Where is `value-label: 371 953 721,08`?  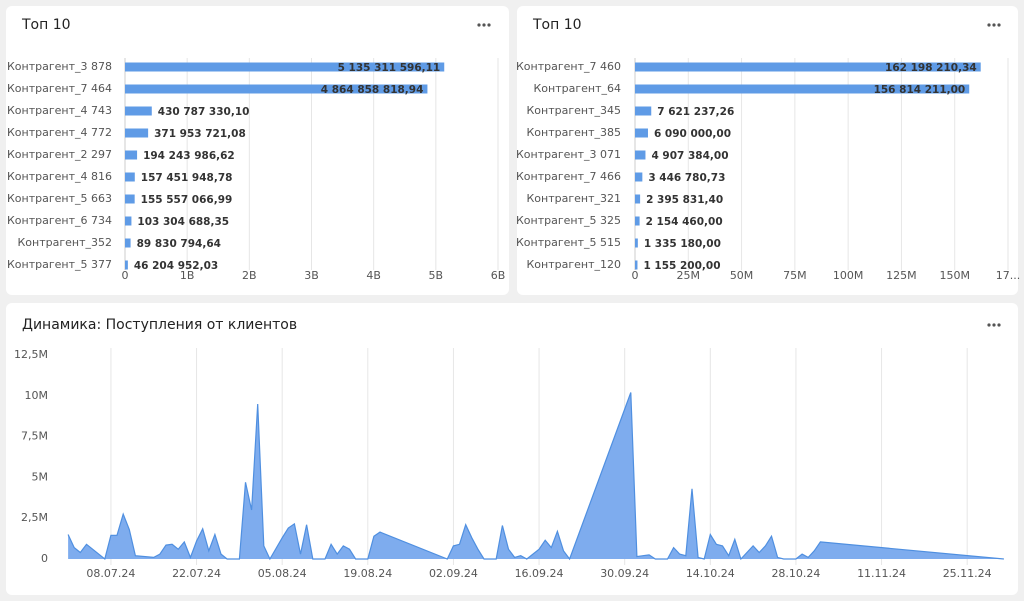
value-label: 371 953 721,08 is located at coordinates (200, 134).